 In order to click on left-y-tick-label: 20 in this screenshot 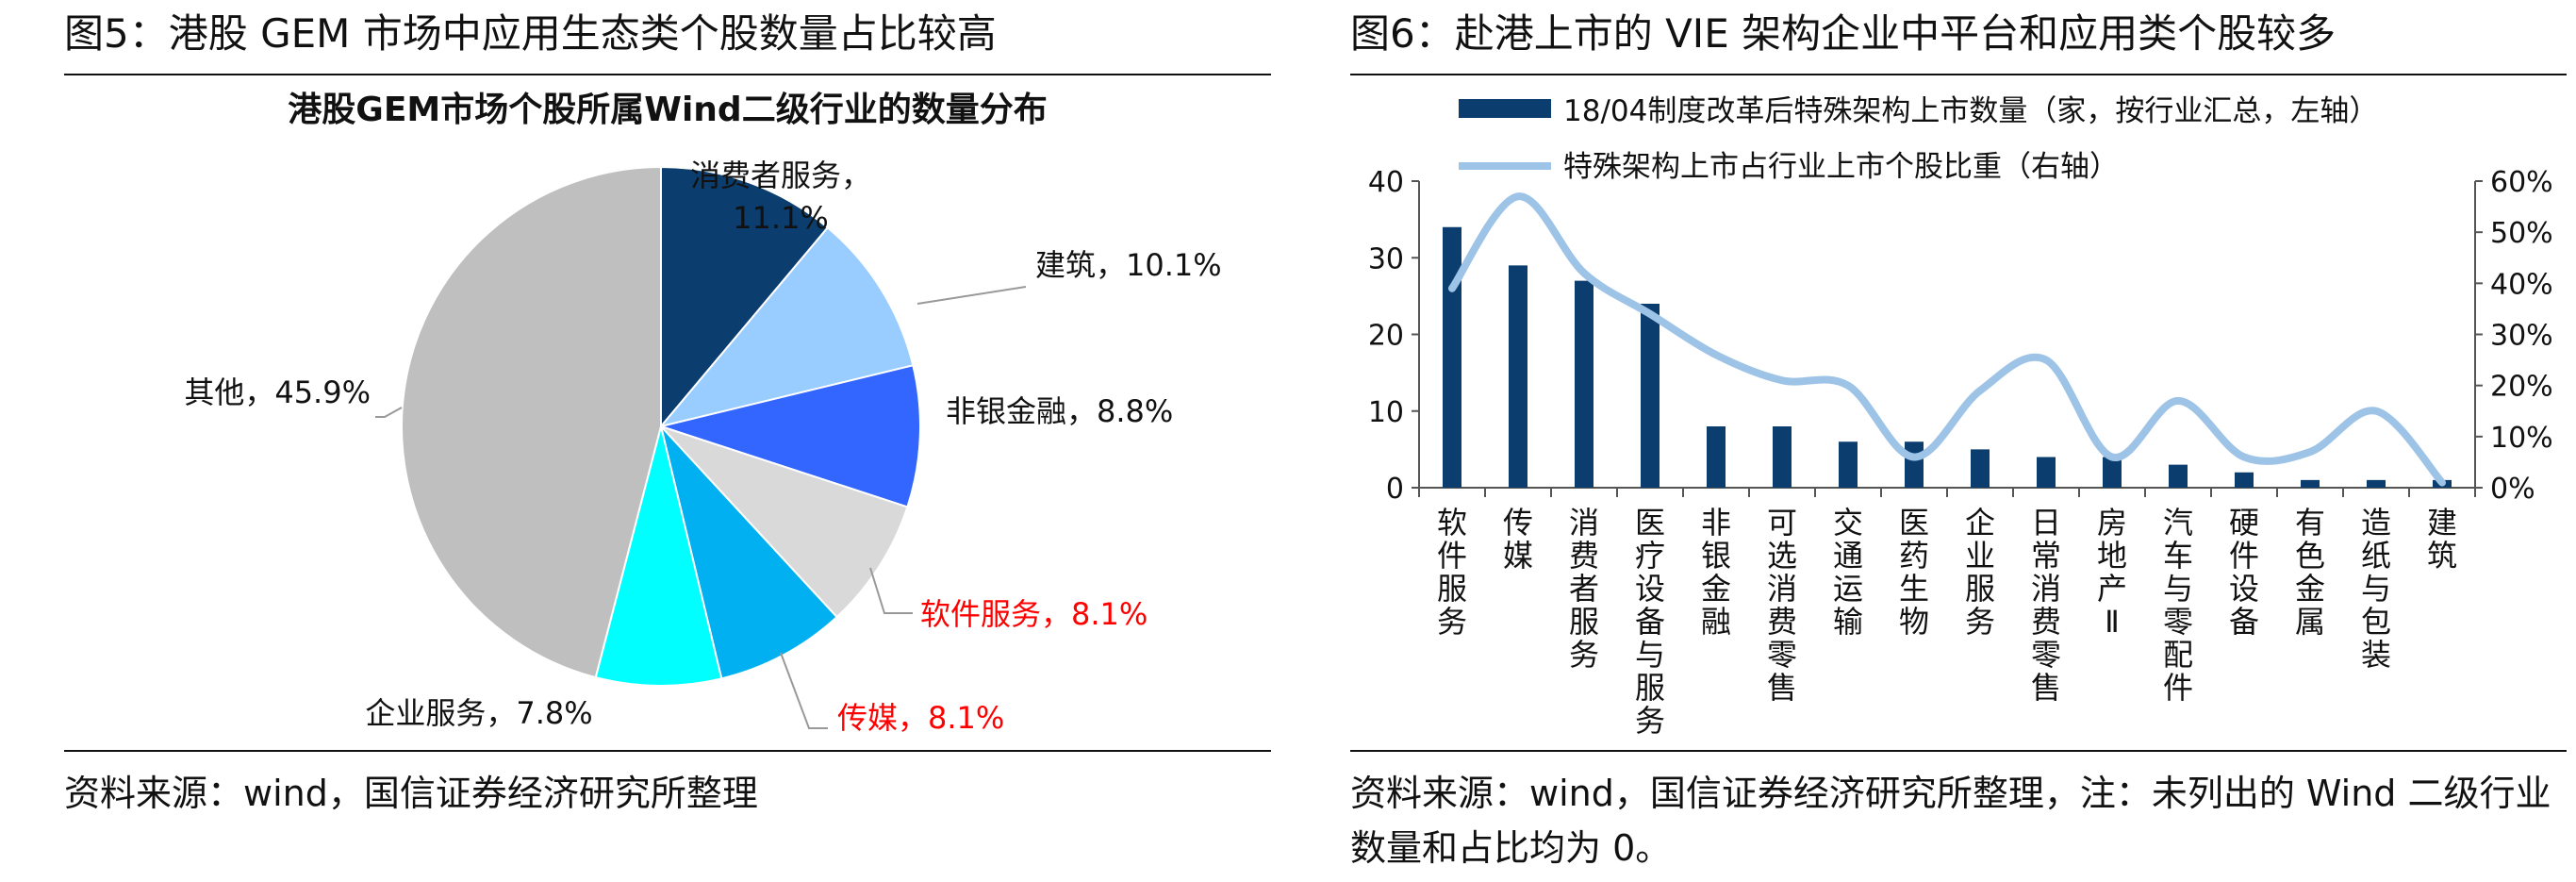, I will do `click(1386, 336)`.